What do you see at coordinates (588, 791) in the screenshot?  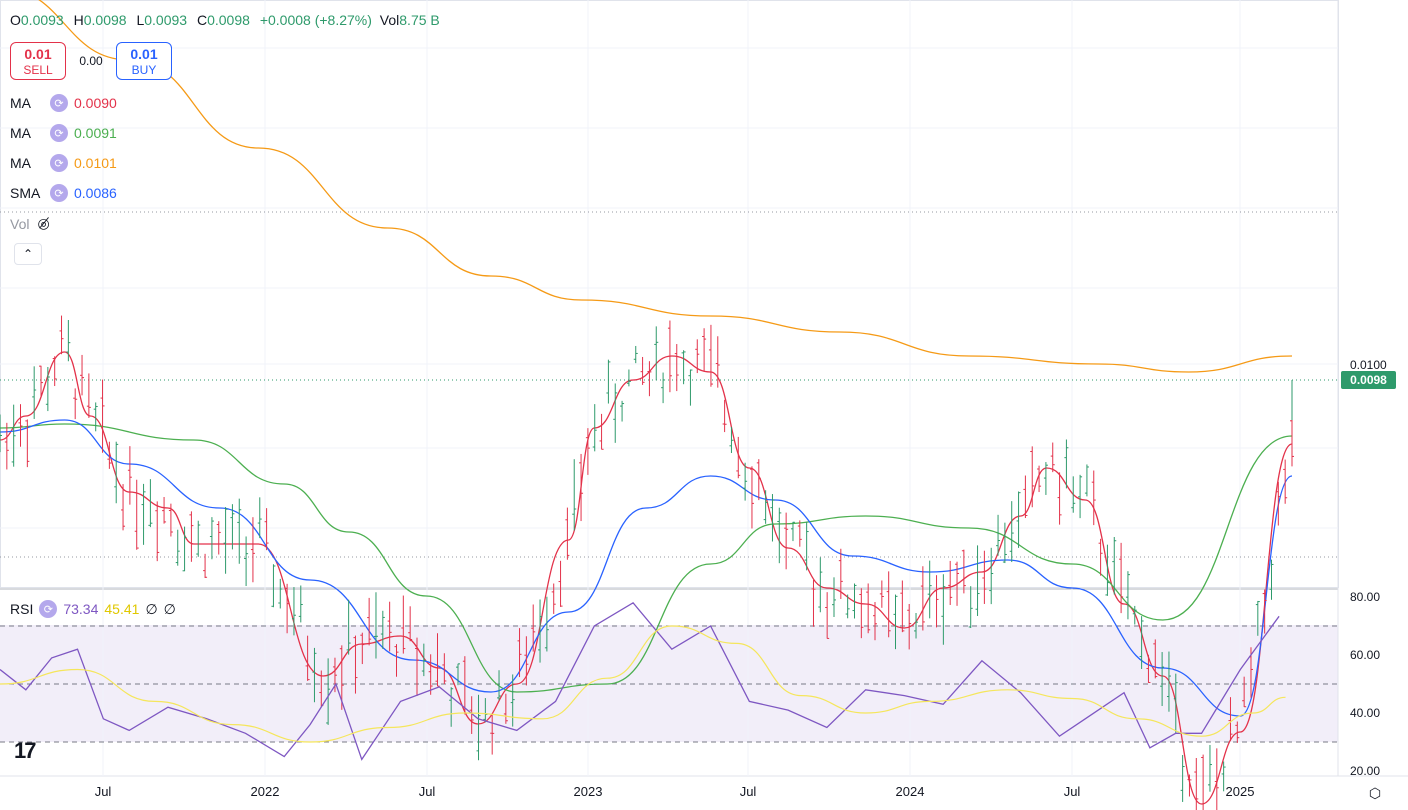 I see `time-axis-label: 2023` at bounding box center [588, 791].